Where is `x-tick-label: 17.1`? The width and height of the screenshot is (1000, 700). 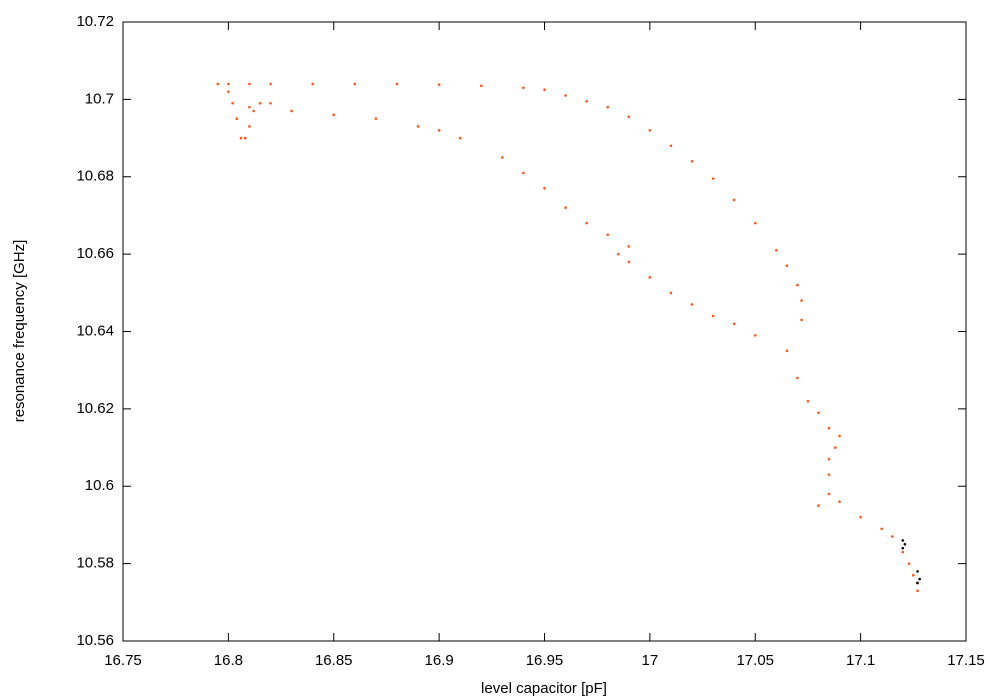
x-tick-label: 17.1 is located at coordinates (860, 660).